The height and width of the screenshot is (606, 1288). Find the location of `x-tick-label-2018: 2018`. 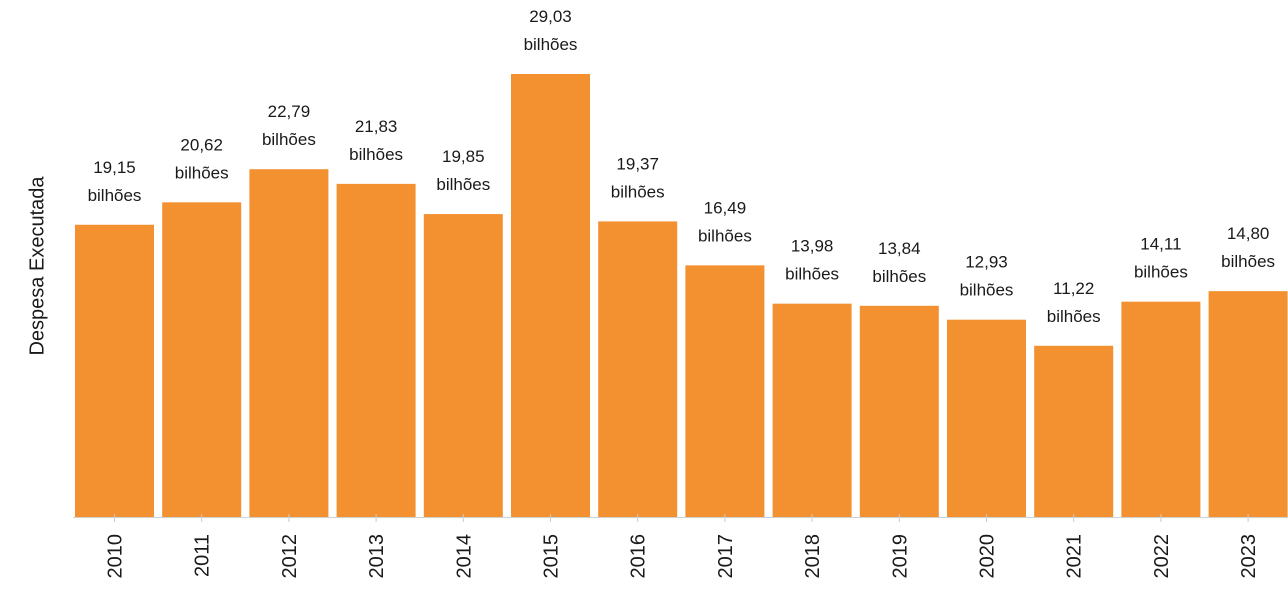

x-tick-label-2018: 2018 is located at coordinates (813, 556).